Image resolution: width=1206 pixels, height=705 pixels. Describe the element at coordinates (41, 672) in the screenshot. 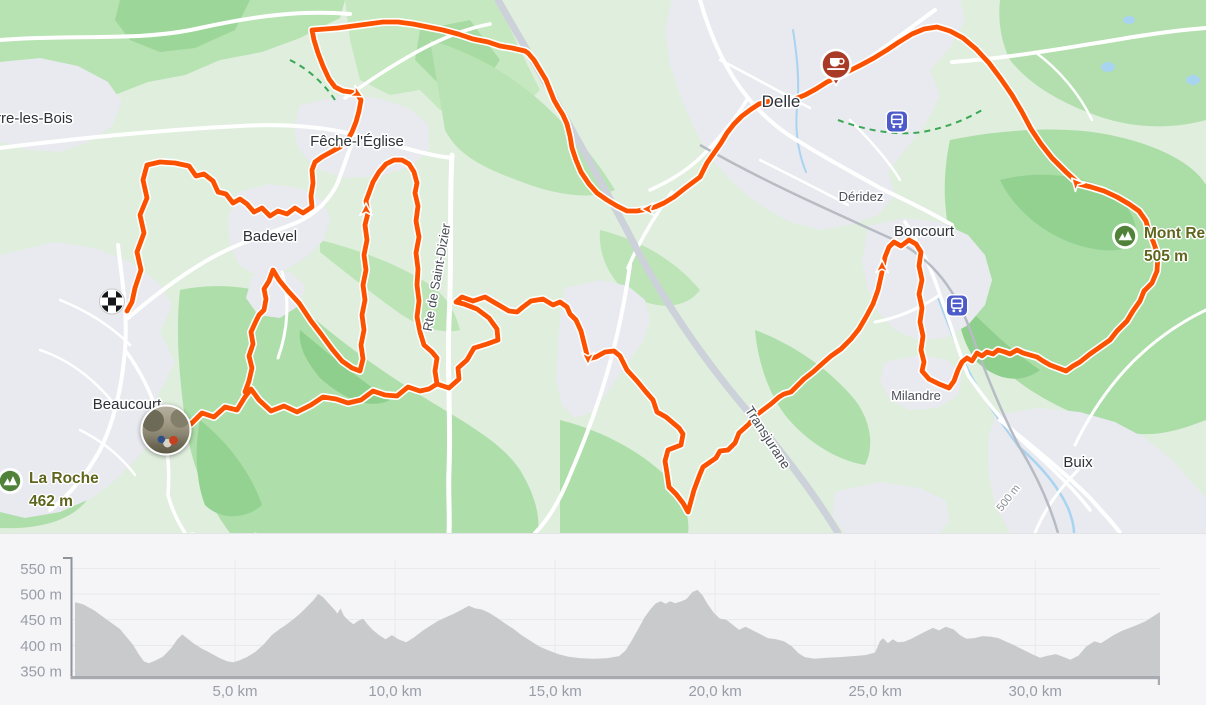

I see `y-axis-tick-label: 350 m` at that location.